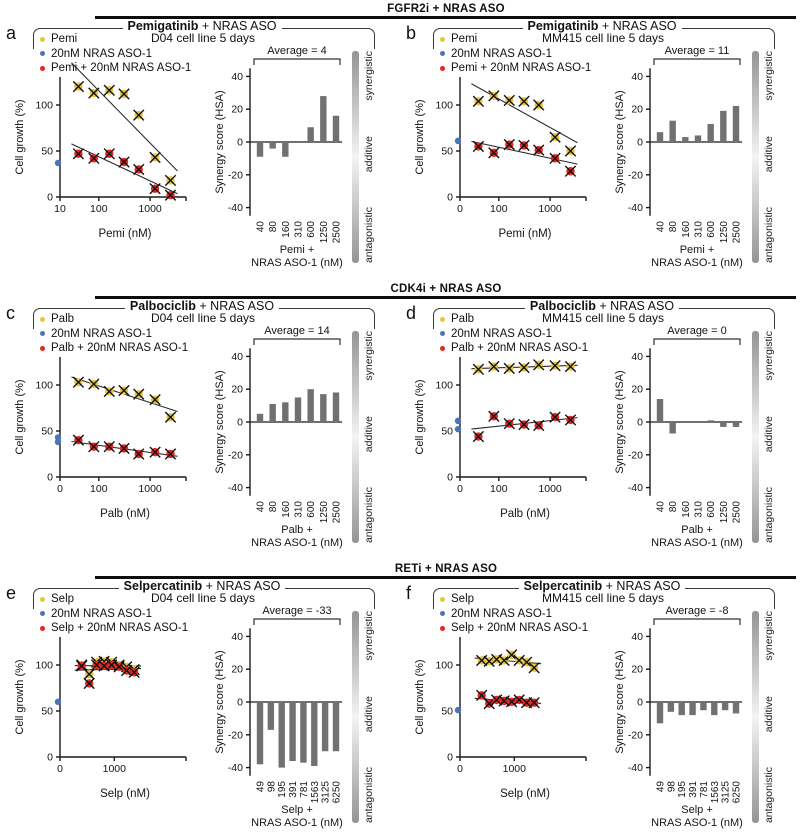 This screenshot has height=836, width=800. Describe the element at coordinates (704, 789) in the screenshot. I see `bar-category-label: 781` at that location.